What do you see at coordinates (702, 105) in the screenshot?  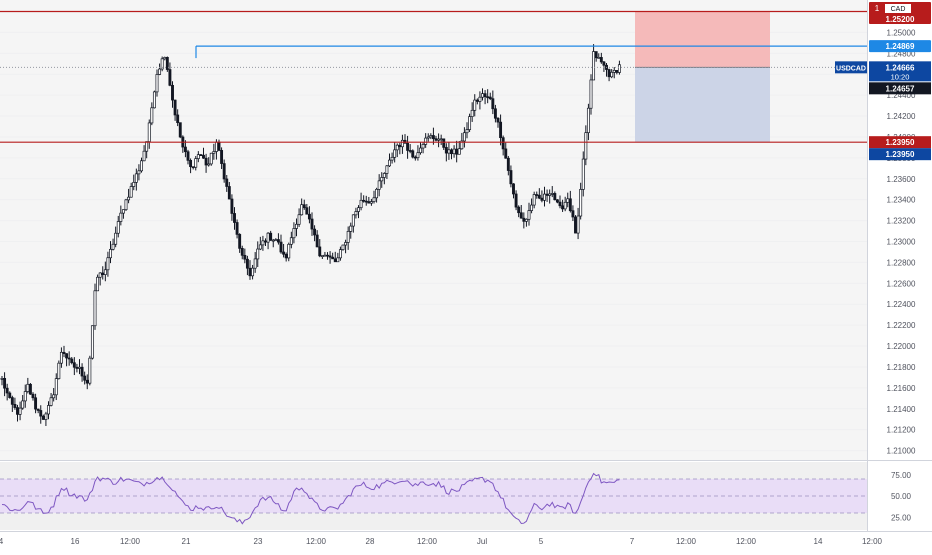 I see `take-profit-zone` at bounding box center [702, 105].